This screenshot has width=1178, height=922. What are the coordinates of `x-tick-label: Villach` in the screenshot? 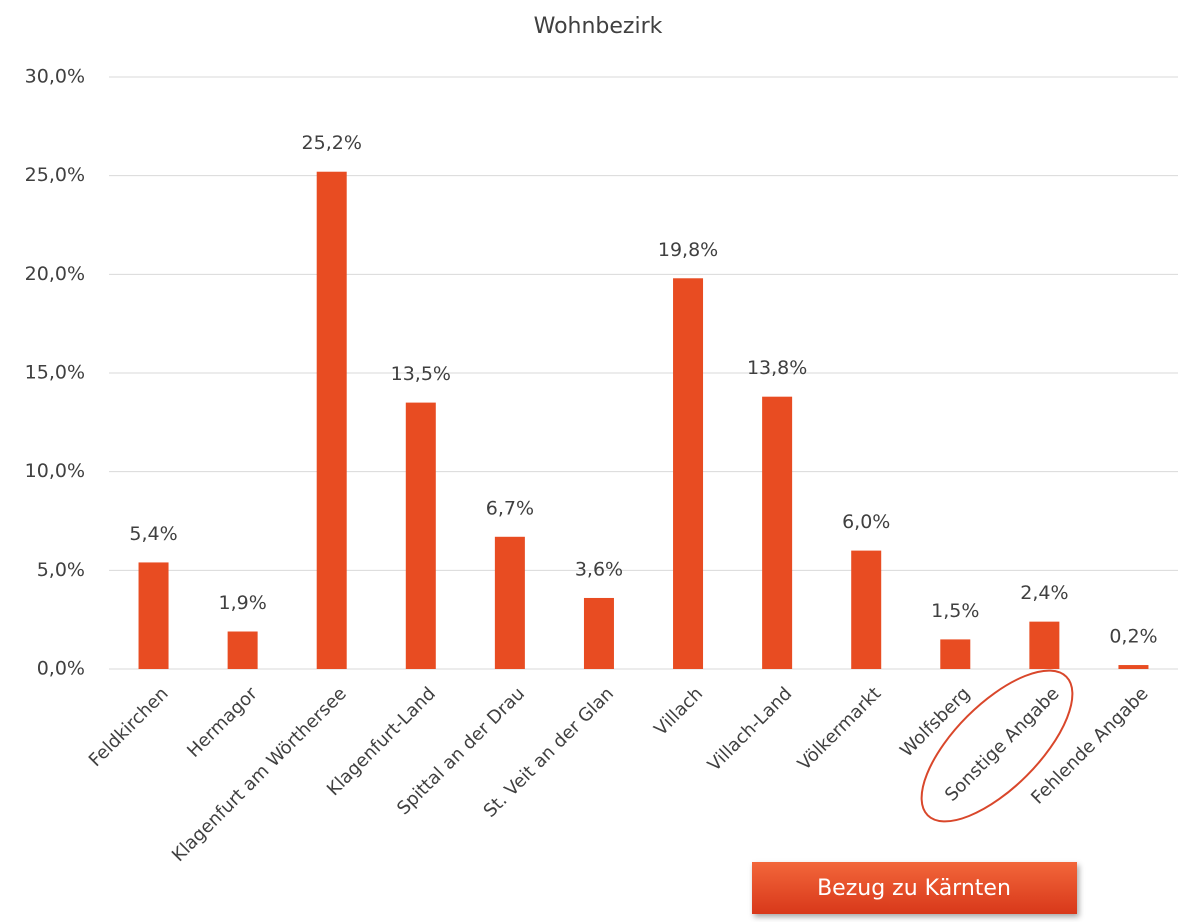 It's located at (678, 711).